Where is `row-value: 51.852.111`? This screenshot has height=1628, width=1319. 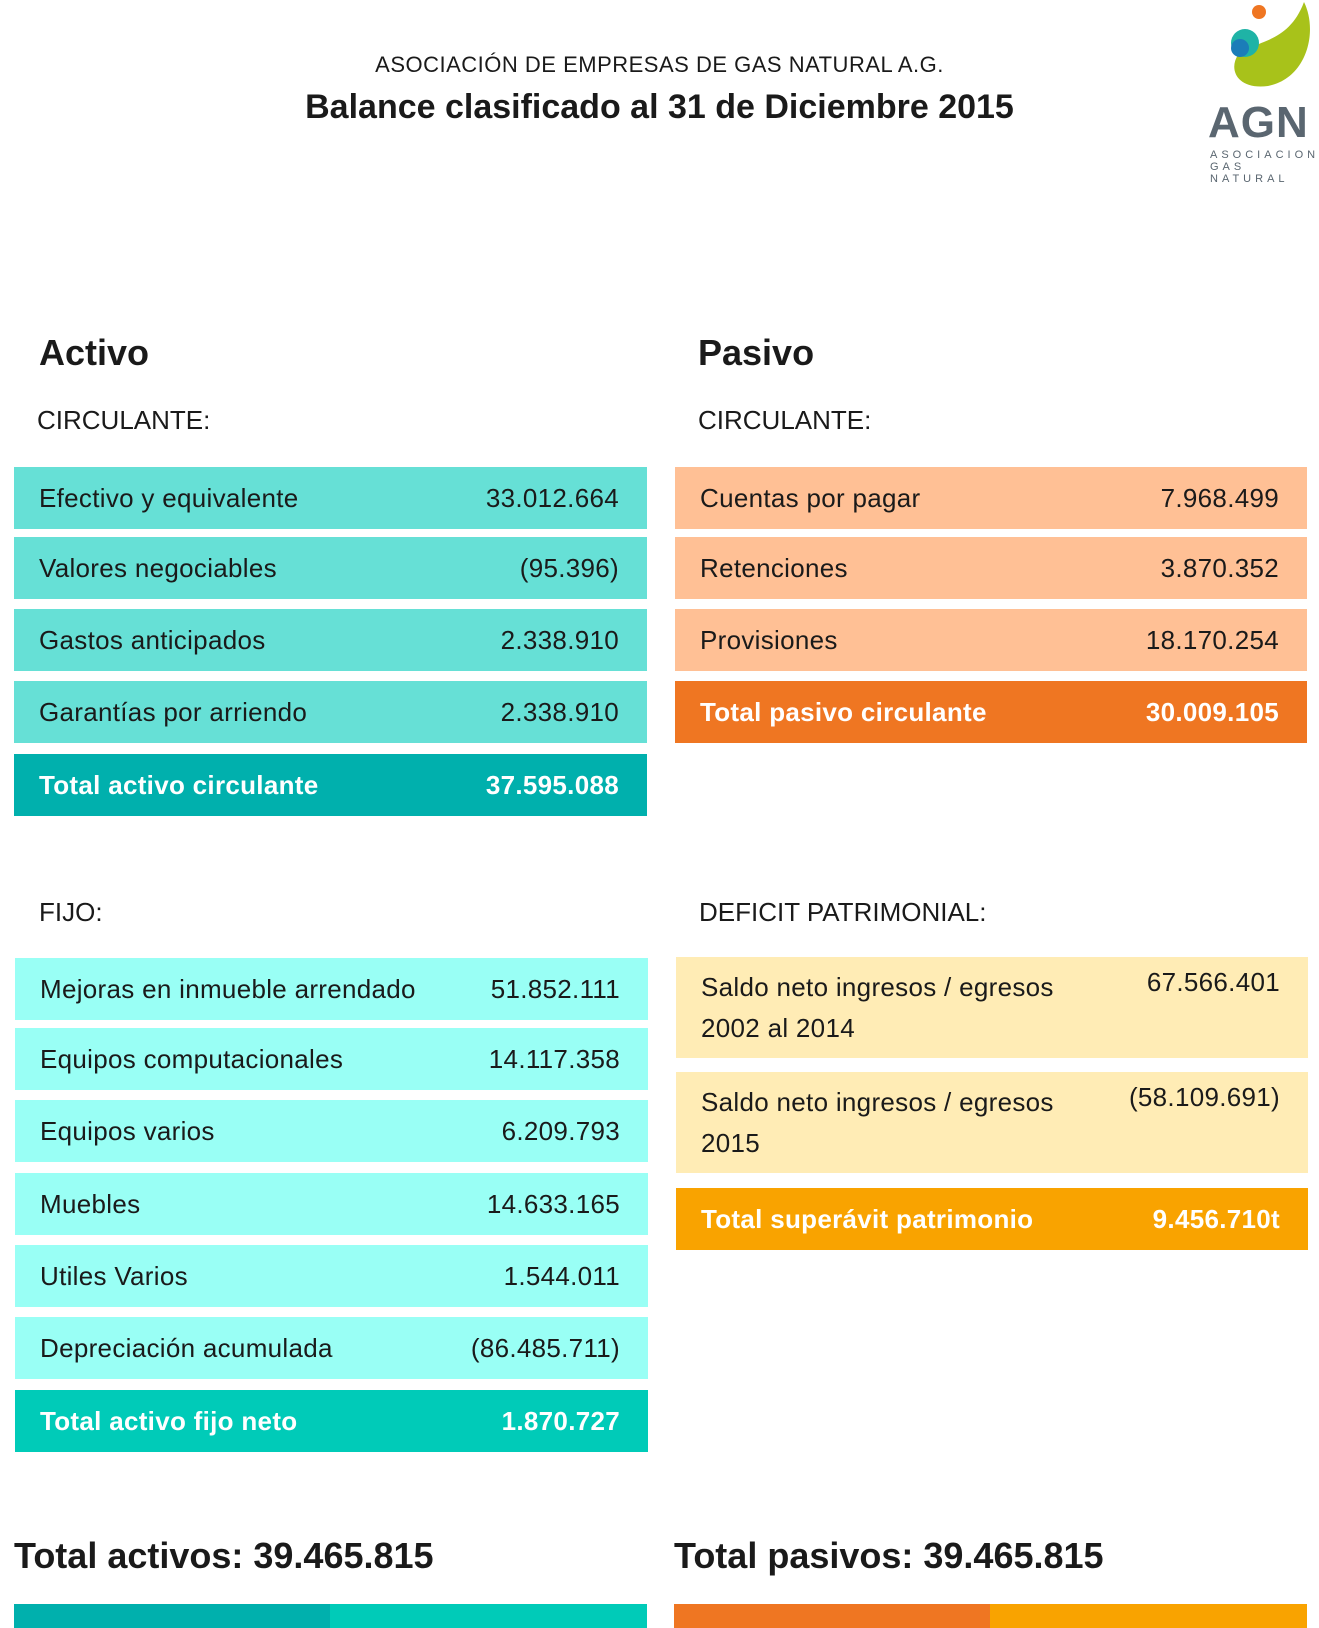 row-value: 51.852.111 is located at coordinates (555, 988).